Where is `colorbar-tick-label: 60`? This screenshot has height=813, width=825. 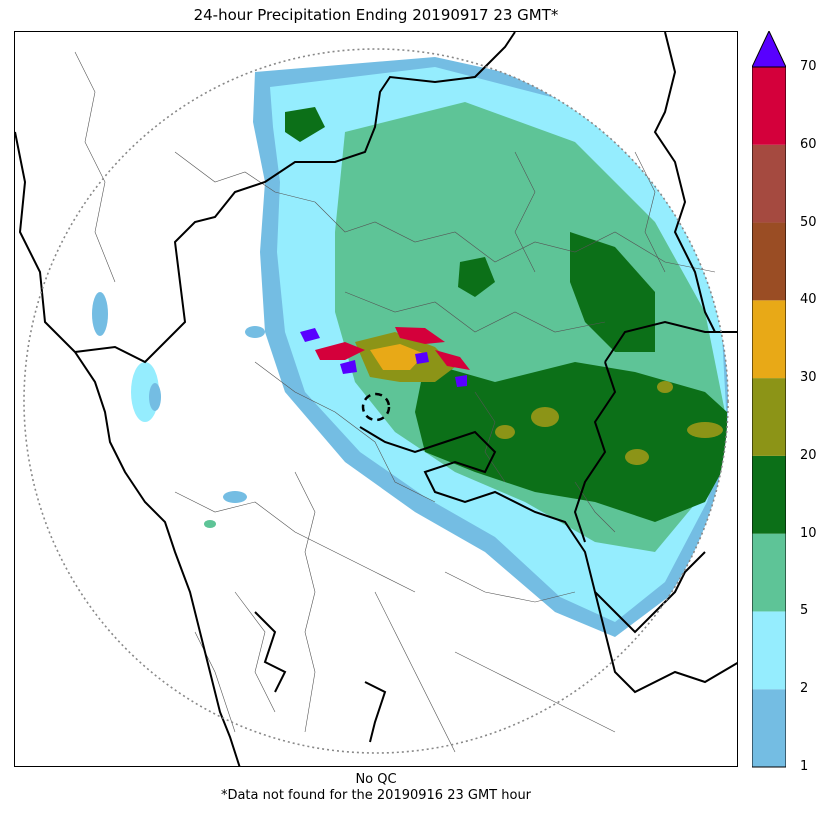
colorbar-tick-label: 60 is located at coordinates (808, 144).